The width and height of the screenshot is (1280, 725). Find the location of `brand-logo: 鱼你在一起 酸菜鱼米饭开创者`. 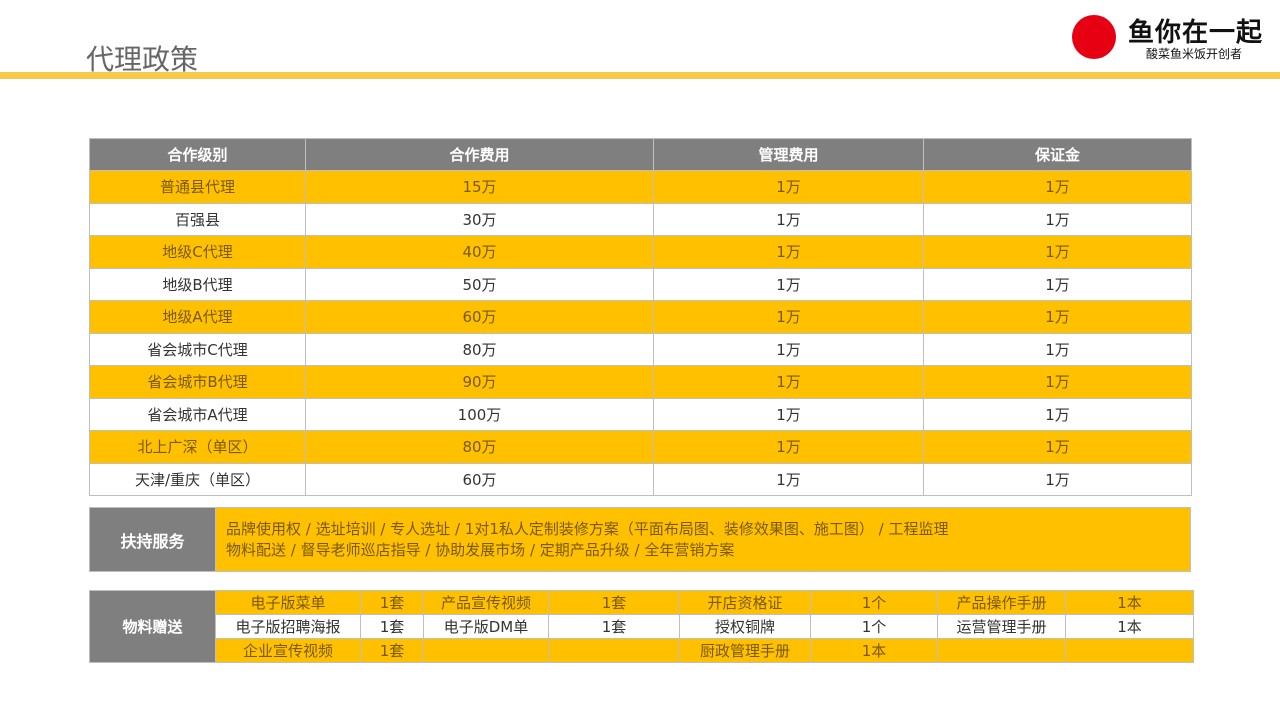

brand-logo: 鱼你在一起 酸菜鱼米饭开创者 is located at coordinates (1172, 37).